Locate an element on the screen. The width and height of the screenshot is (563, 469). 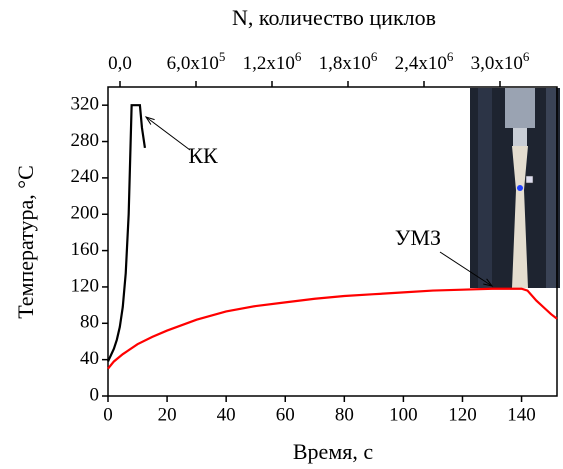
y-tick-label: 0 is located at coordinates (95, 394).